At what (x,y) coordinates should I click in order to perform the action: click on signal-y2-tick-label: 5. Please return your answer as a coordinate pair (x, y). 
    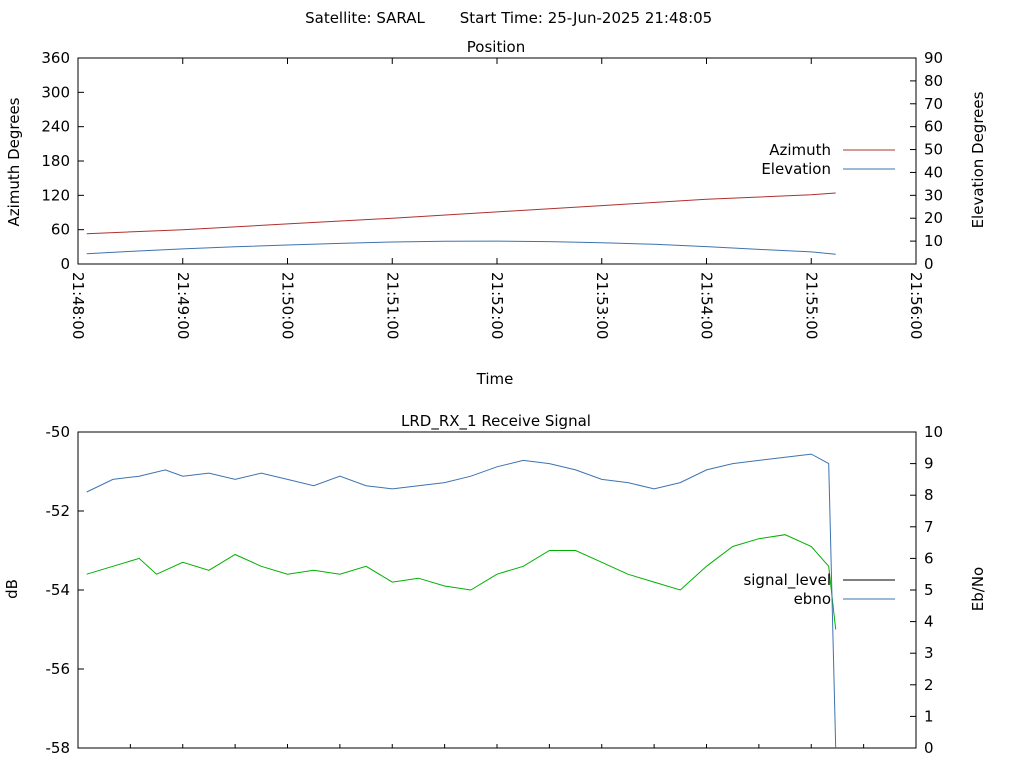
    Looking at the image, I should click on (929, 590).